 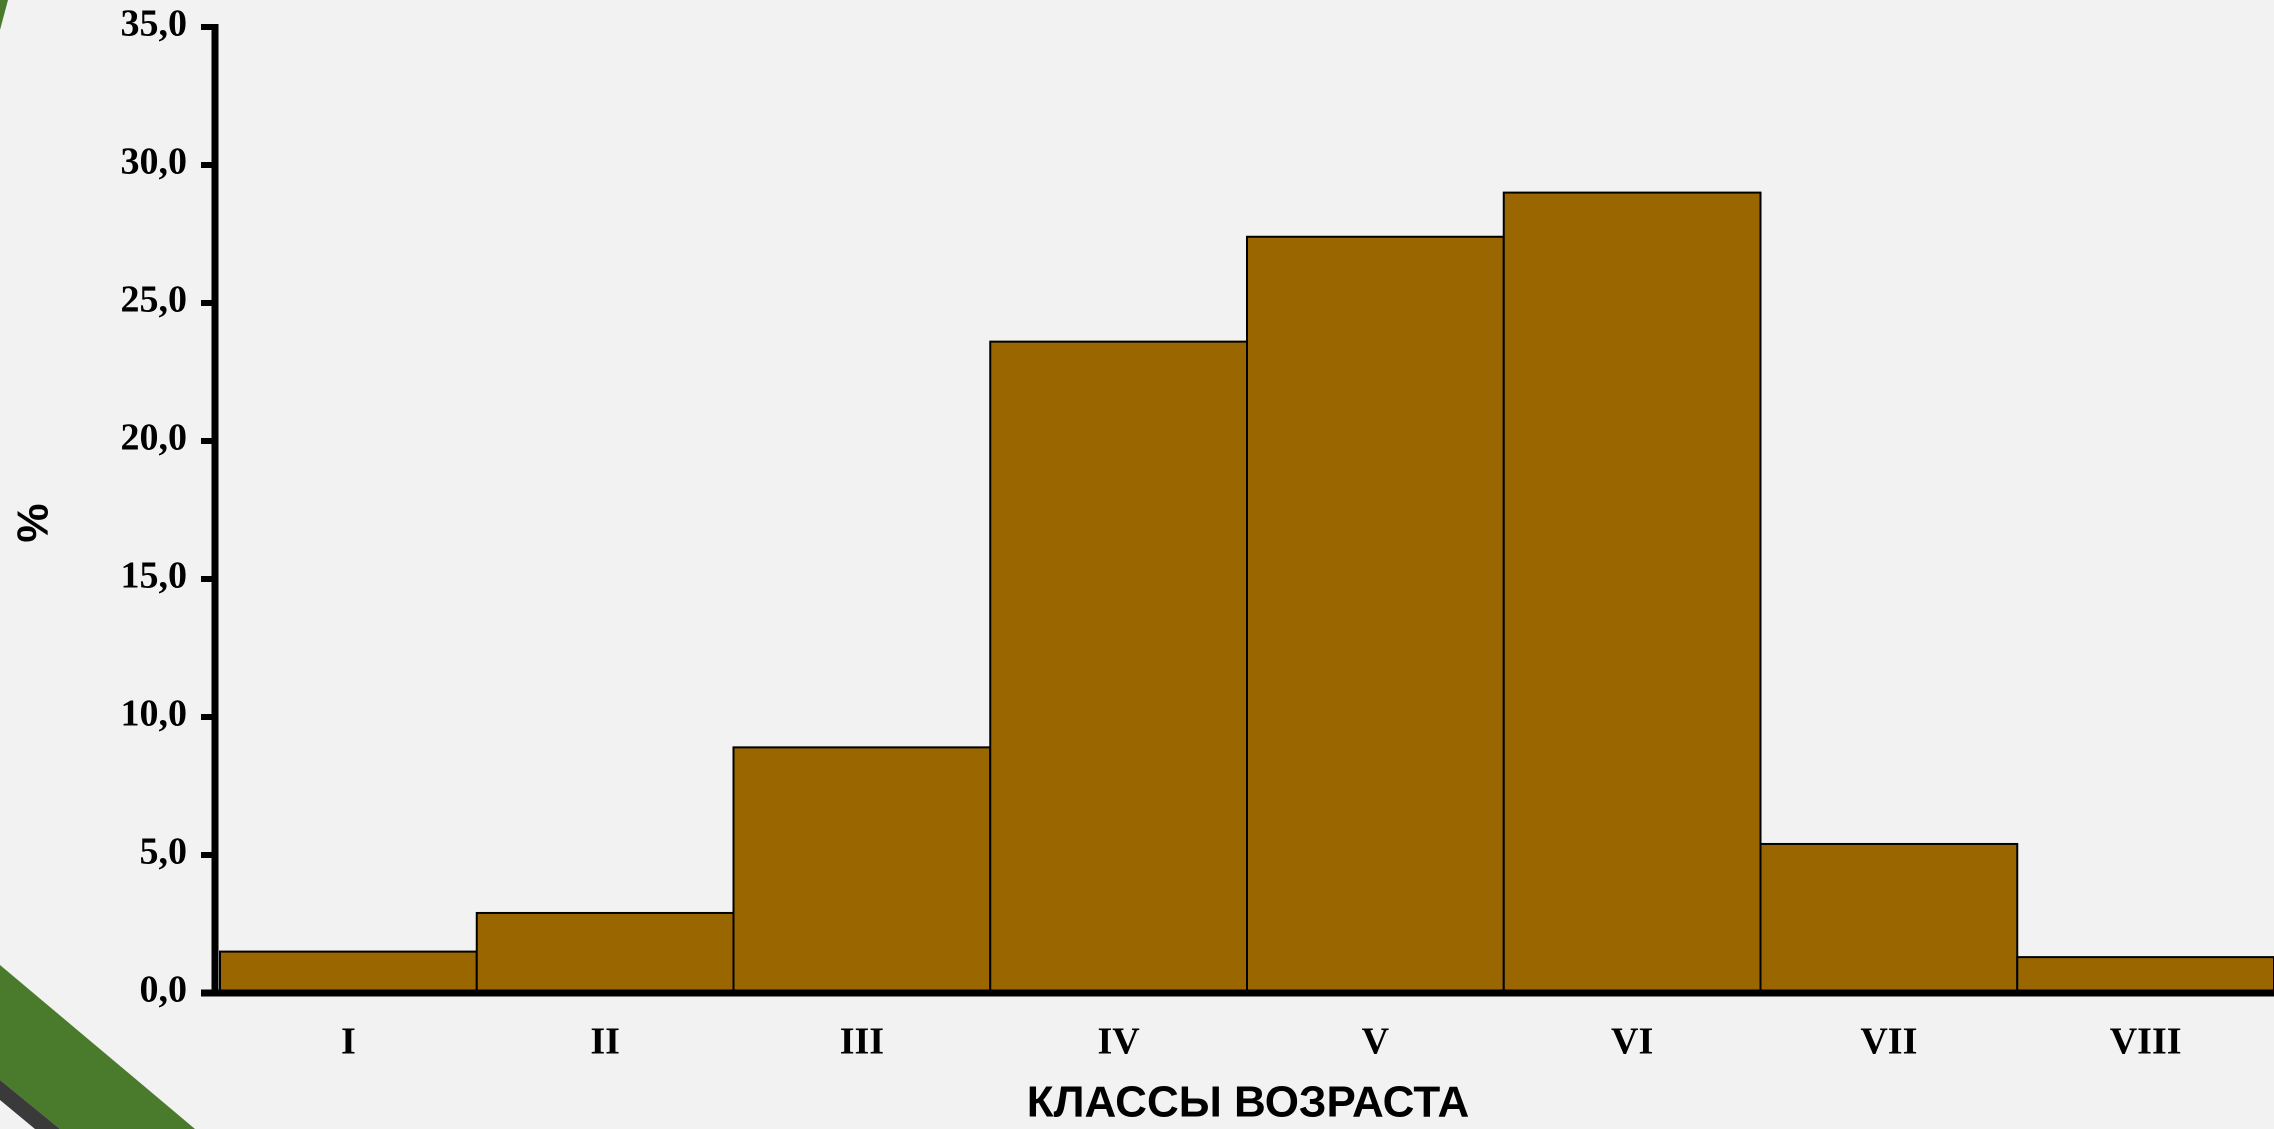 I want to click on y-tick-label: 10,0, so click(x=154, y=714).